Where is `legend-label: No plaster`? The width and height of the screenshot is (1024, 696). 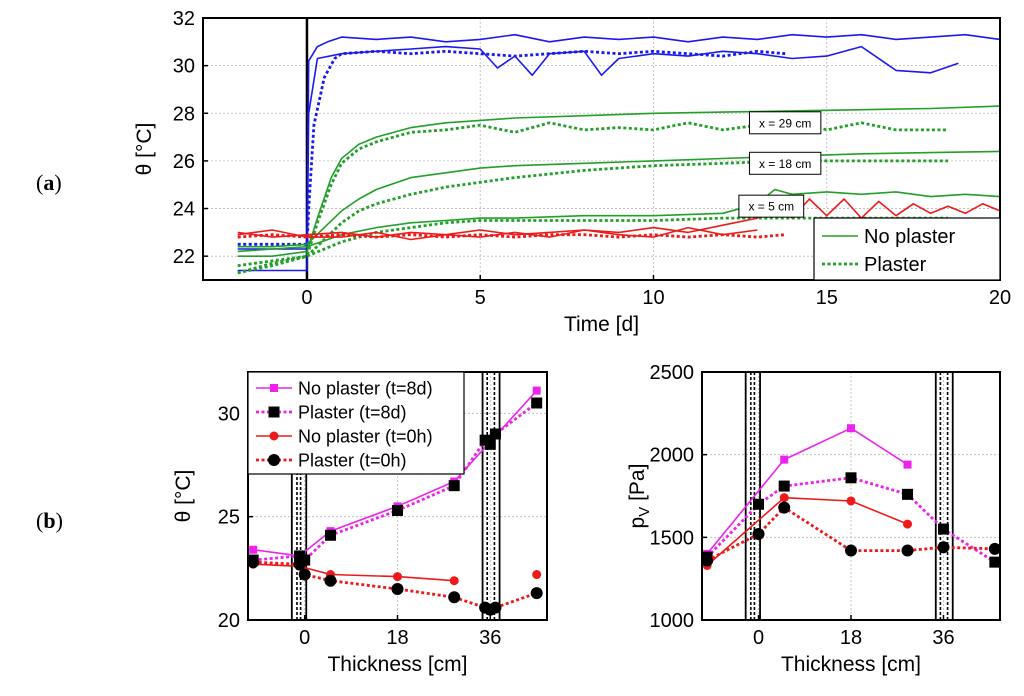 legend-label: No plaster is located at coordinates (909, 237).